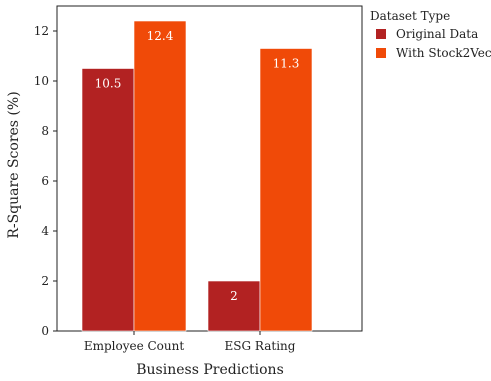 The width and height of the screenshot is (491, 381). Describe the element at coordinates (134, 346) in the screenshot. I see `x-tick-label: Employee Count` at that location.